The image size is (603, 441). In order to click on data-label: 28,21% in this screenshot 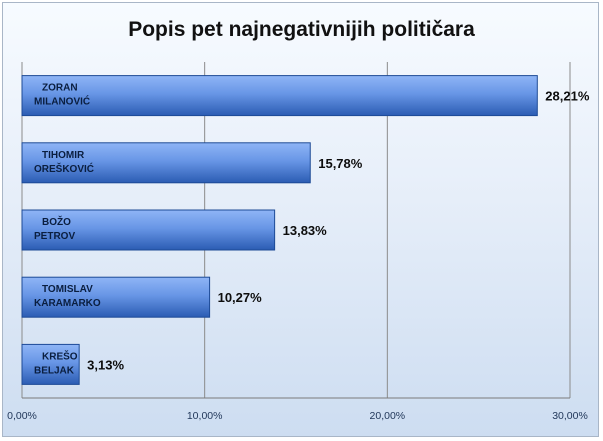, I will do `click(567, 96)`.